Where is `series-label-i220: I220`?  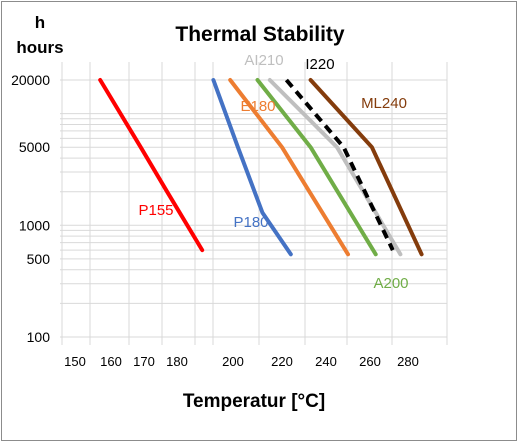
series-label-i220: I220 is located at coordinates (319, 64).